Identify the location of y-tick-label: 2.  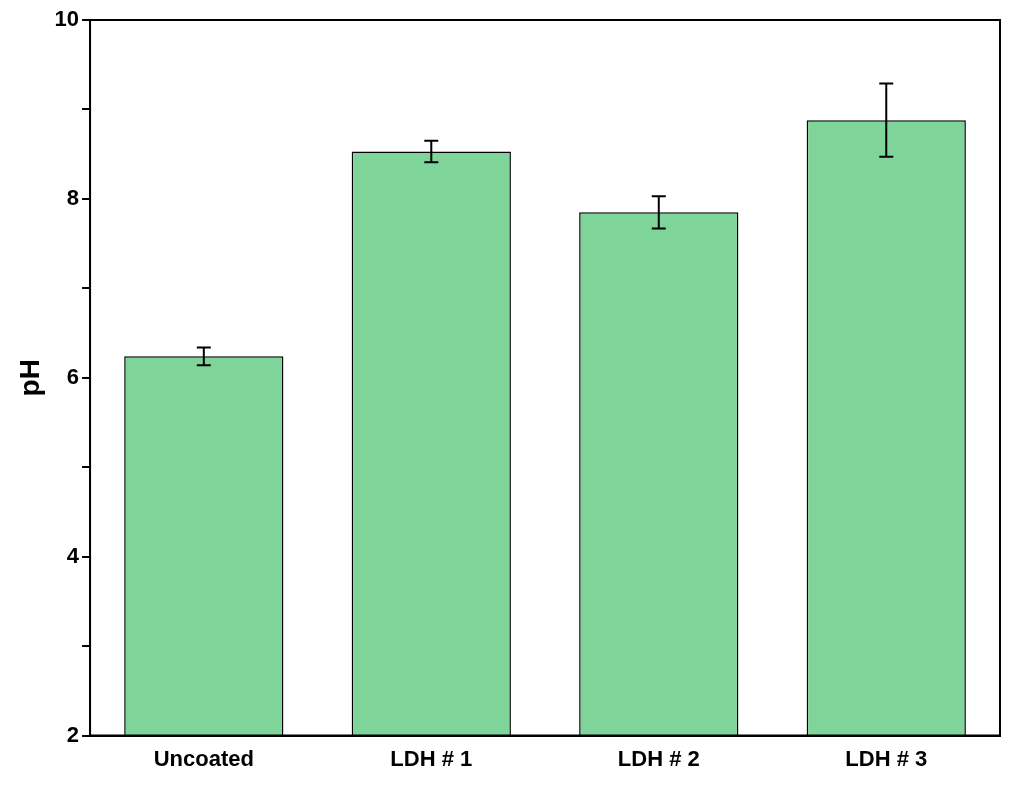
(73, 734).